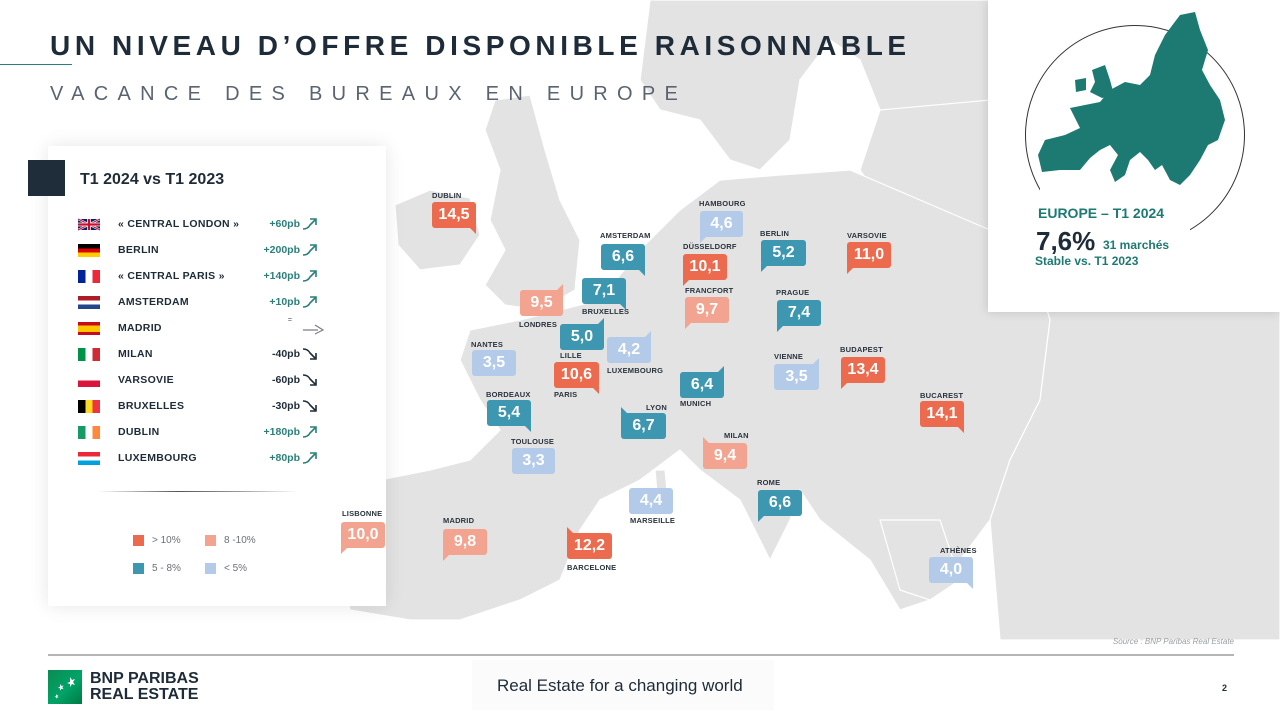 The height and width of the screenshot is (720, 1280). What do you see at coordinates (369, 94) in the screenshot?
I see `page-subtitle: VACANCE DES BUREAUX EN EUROPE` at bounding box center [369, 94].